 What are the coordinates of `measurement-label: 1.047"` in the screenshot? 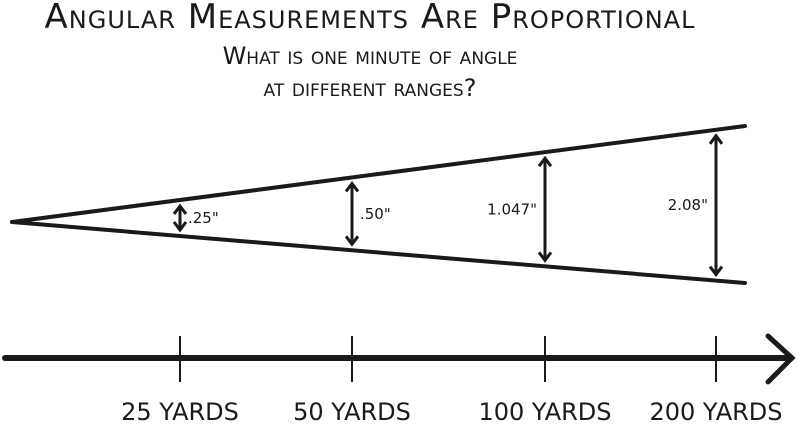 It's located at (512, 209).